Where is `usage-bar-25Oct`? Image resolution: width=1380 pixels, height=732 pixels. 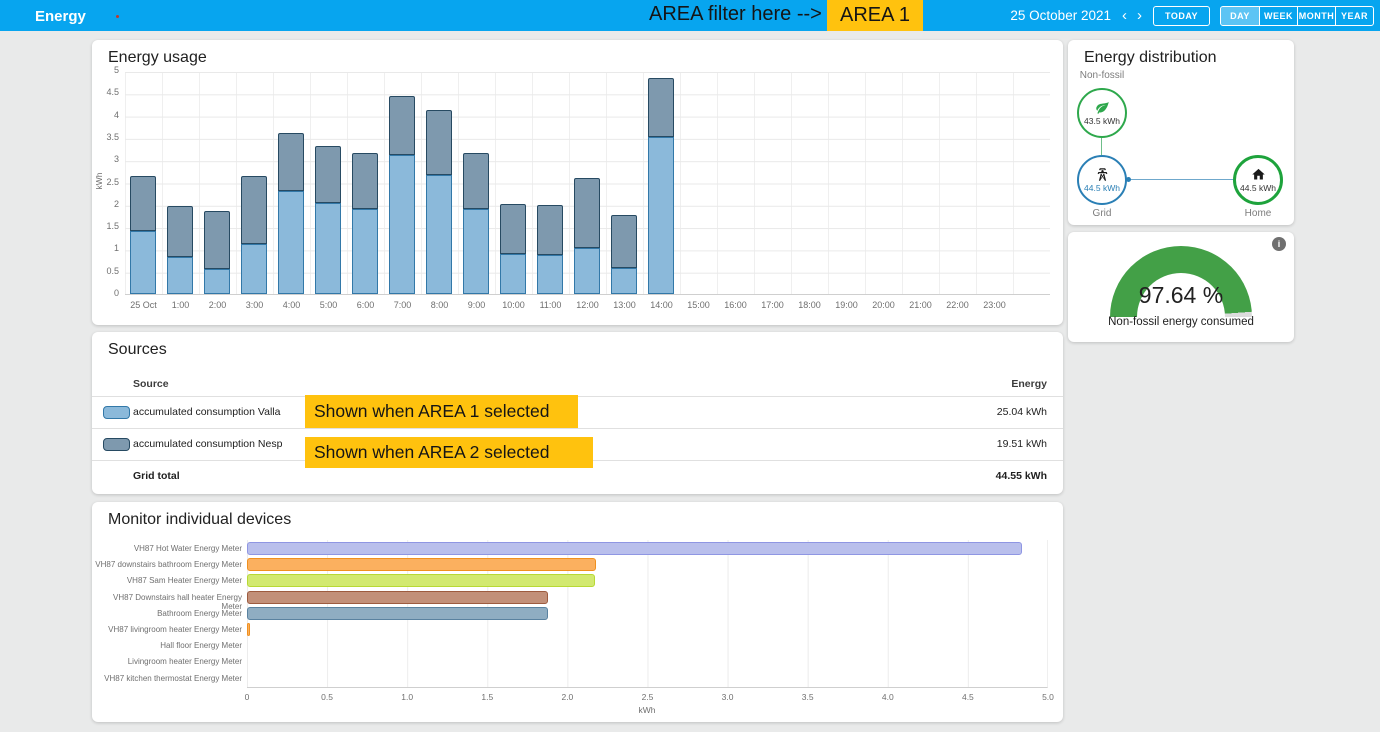 usage-bar-25Oct is located at coordinates (143, 235).